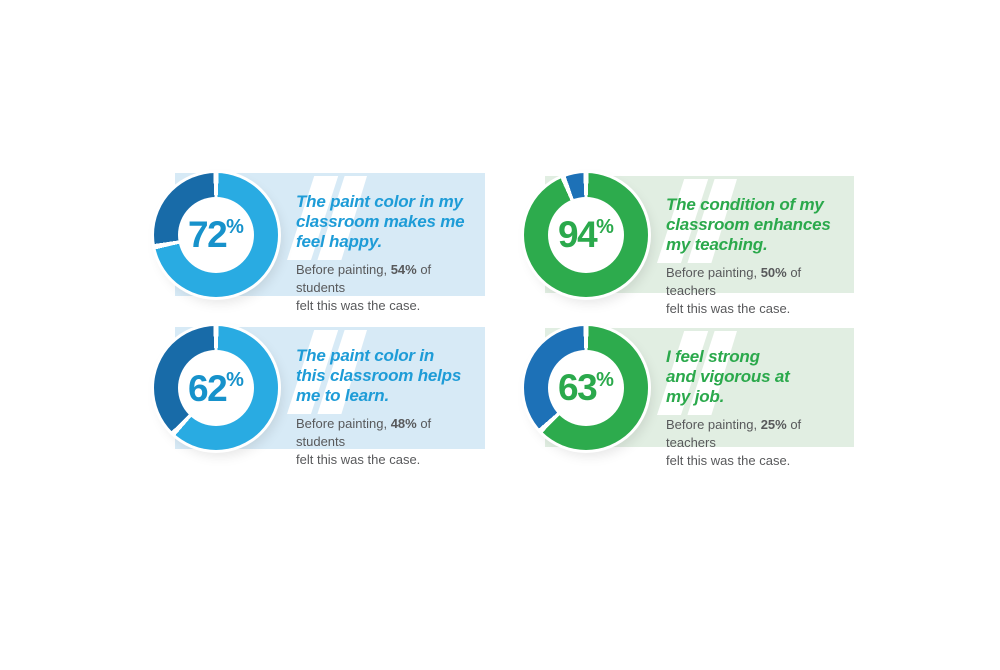 This screenshot has width=1000, height=670. I want to click on headline-line: classroom enhances, so click(748, 224).